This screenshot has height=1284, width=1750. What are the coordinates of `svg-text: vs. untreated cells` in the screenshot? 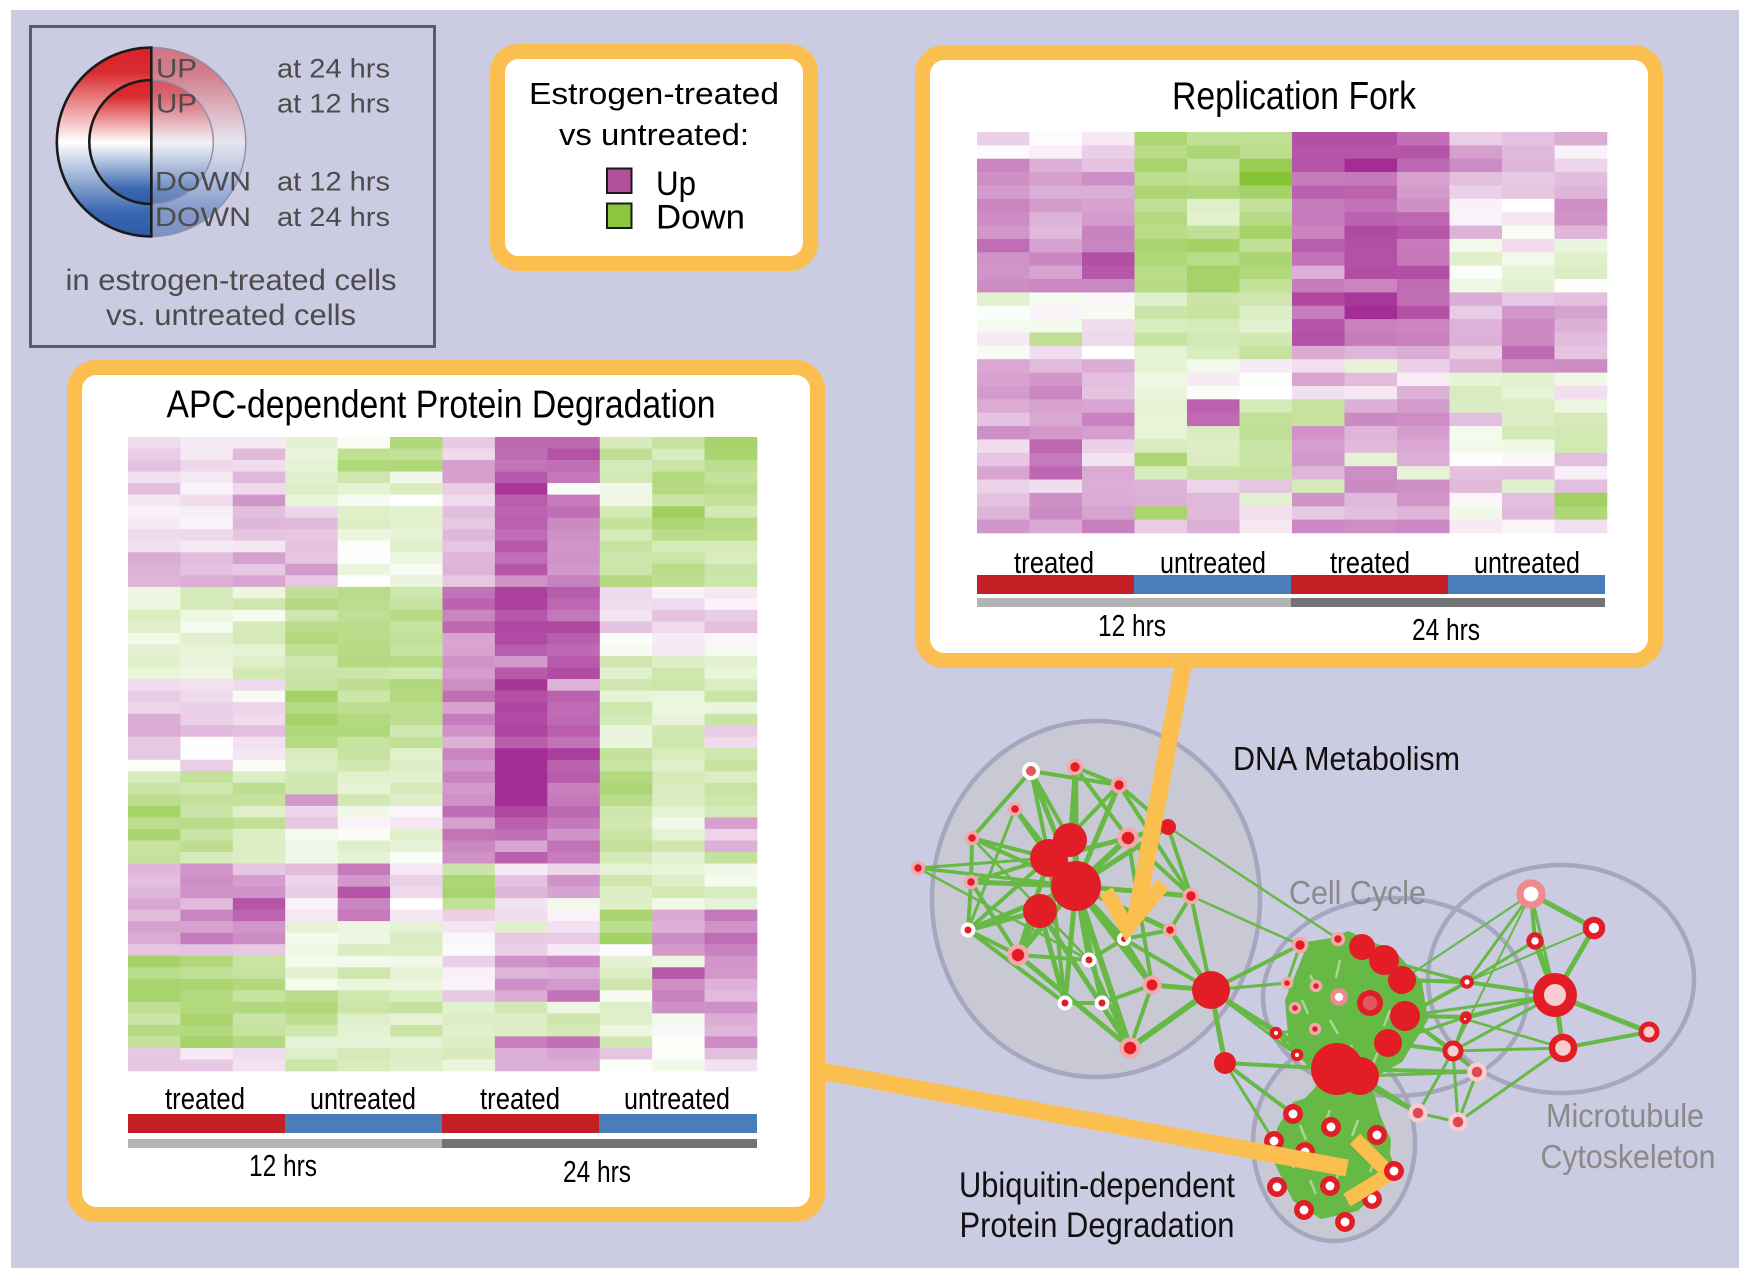 It's located at (231, 315).